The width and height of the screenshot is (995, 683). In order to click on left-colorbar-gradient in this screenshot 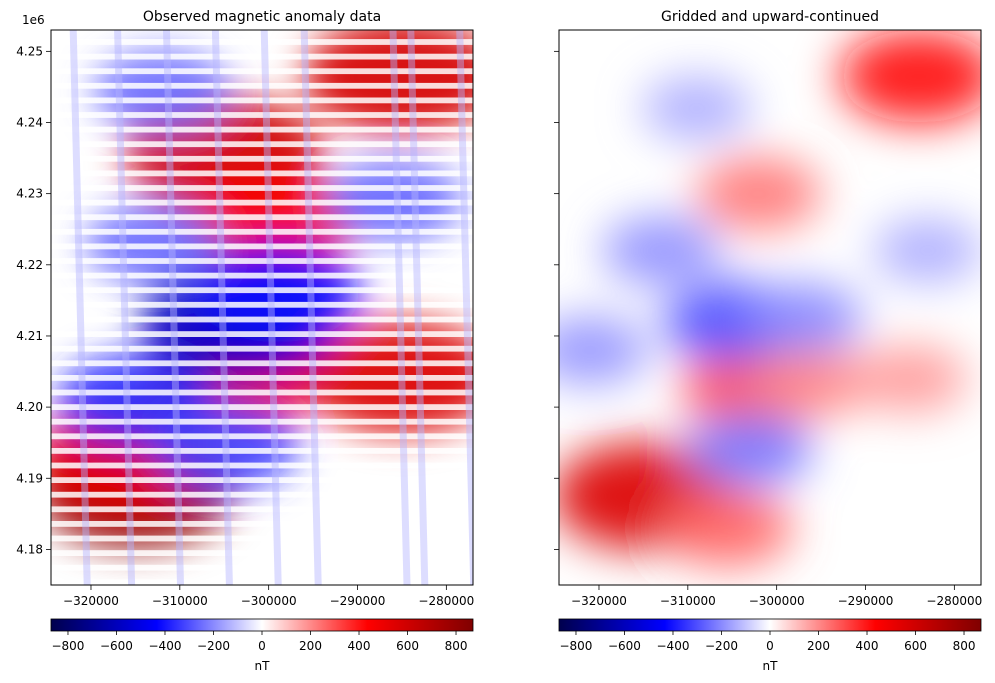, I will do `click(262, 625)`.